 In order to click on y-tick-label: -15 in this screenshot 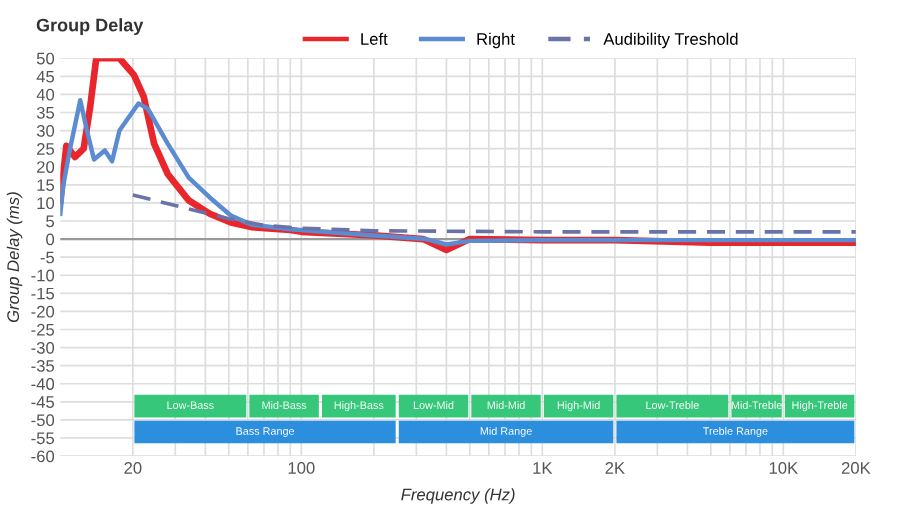, I will do `click(43, 293)`.